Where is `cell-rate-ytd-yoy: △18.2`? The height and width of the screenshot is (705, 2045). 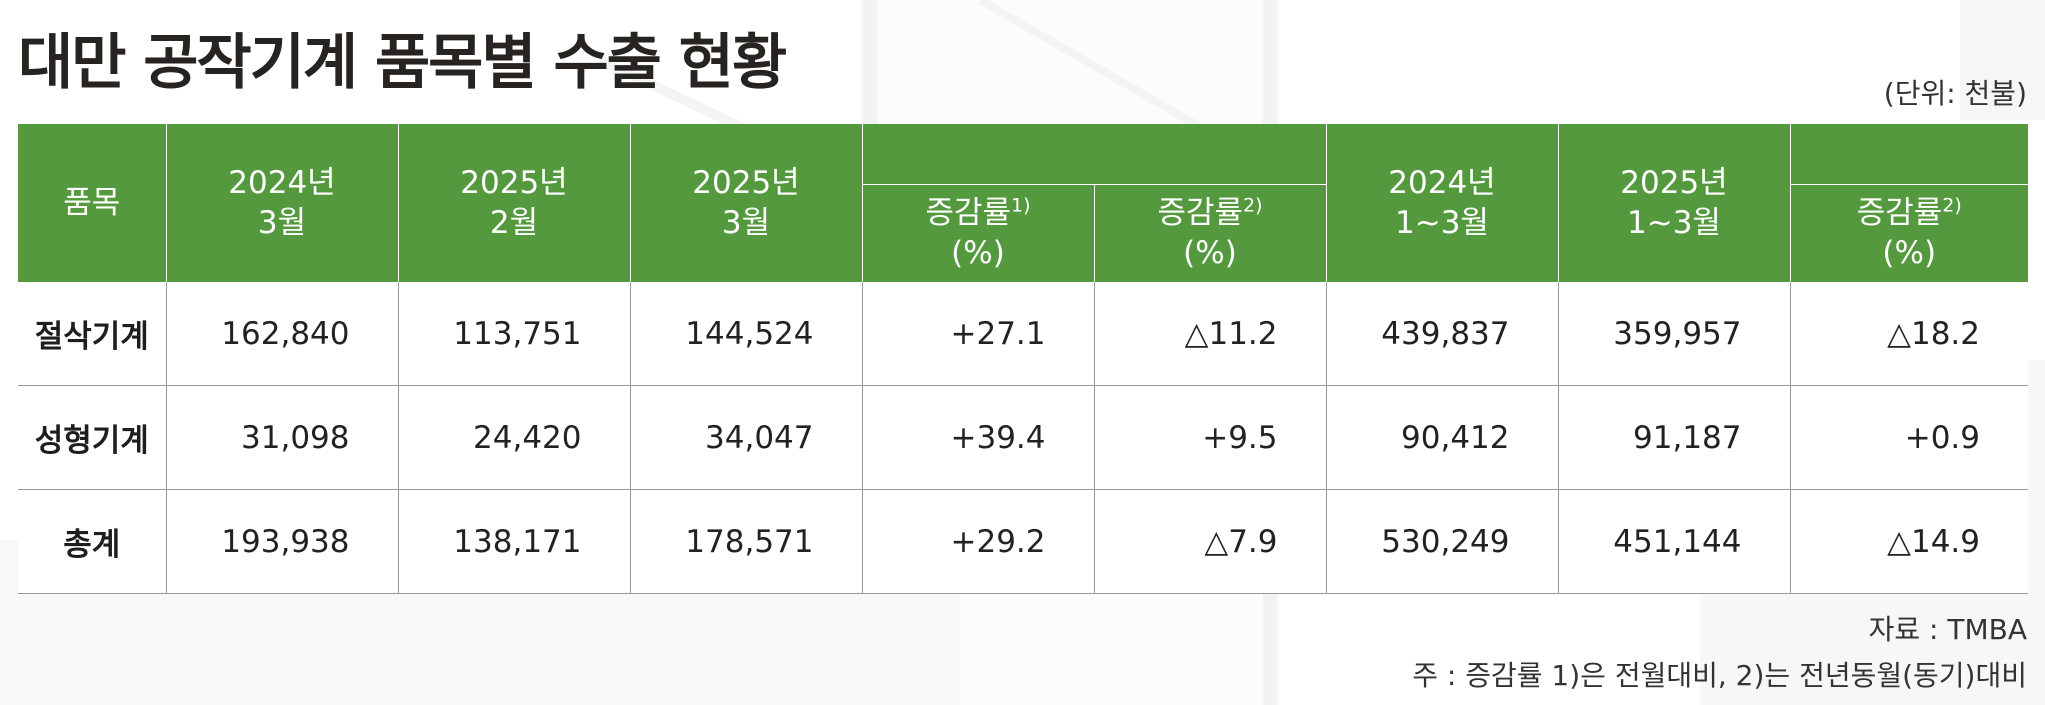
cell-rate-ytd-yoy: △18.2 is located at coordinates (1908, 334).